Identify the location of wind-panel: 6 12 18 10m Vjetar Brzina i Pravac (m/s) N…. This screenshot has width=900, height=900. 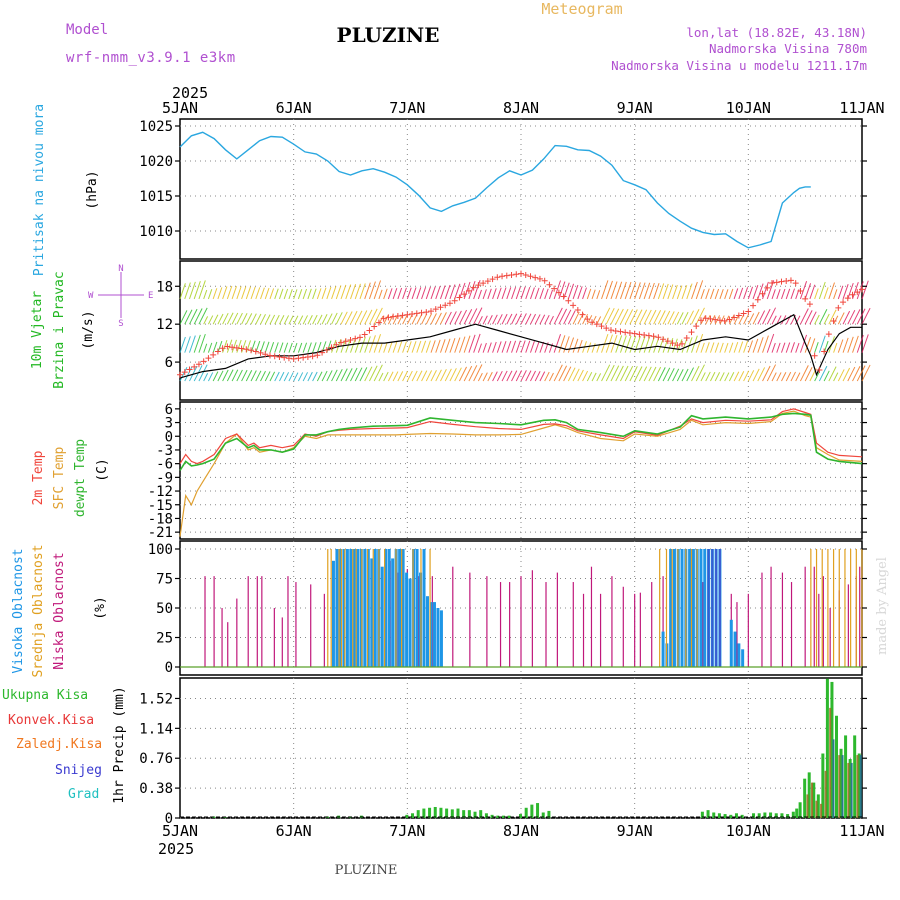
(450, 330).